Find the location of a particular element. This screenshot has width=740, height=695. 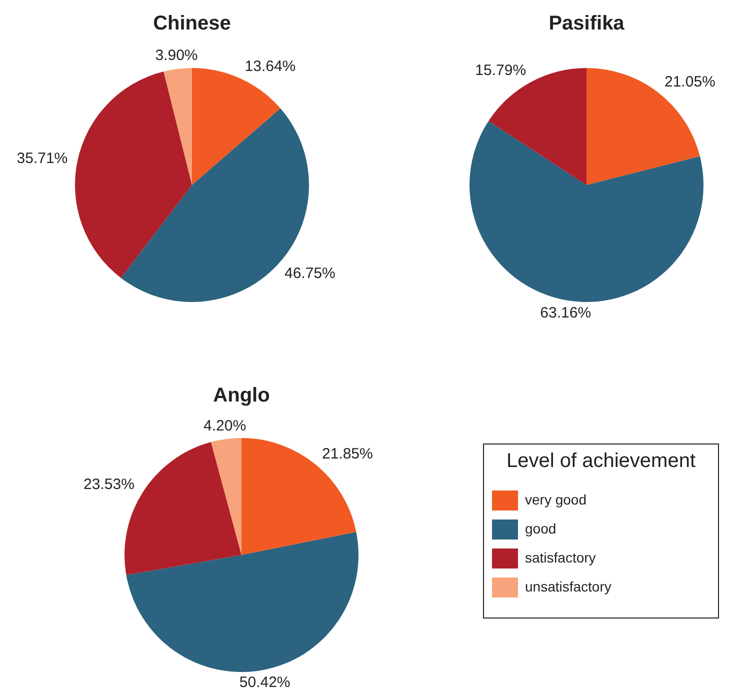

chart-title: Anglo is located at coordinates (241, 395).